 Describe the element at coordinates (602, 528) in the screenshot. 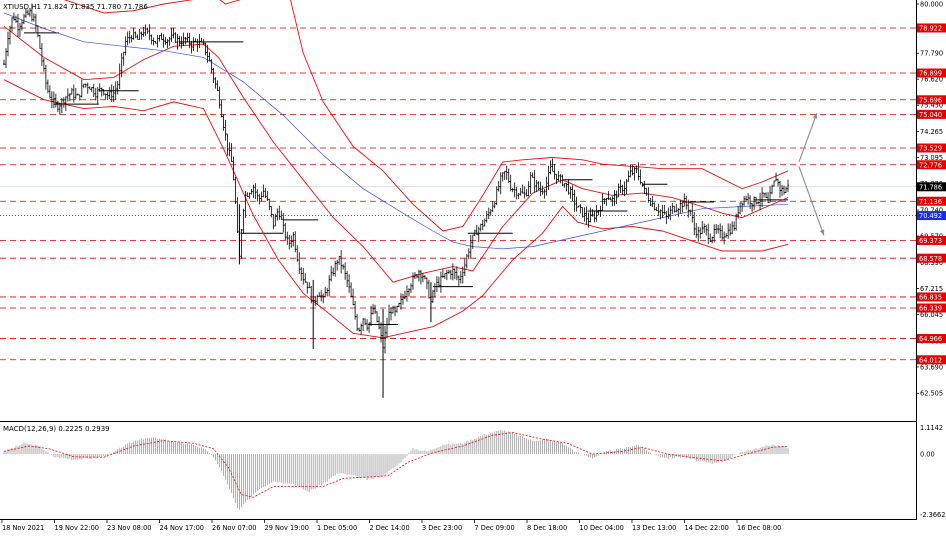

I see `time-label-11: 10 Dec 04:00` at that location.